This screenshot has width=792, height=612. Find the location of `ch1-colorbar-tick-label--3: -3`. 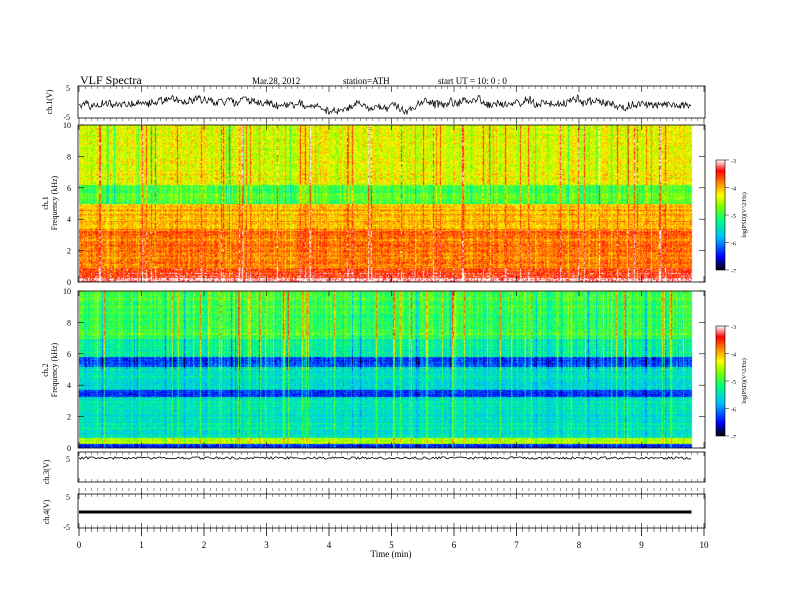

ch1-colorbar-tick-label--3: -3 is located at coordinates (733, 162).